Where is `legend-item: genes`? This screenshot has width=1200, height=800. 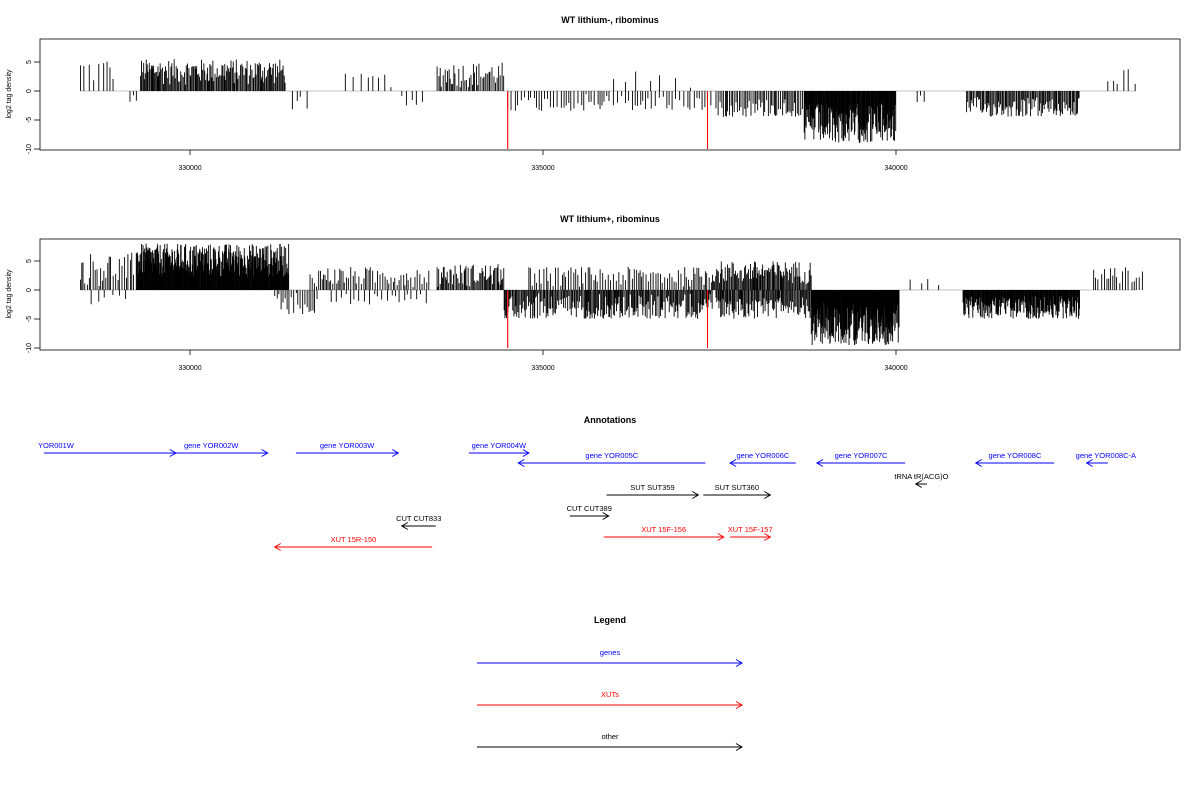 legend-item: genes is located at coordinates (610, 657).